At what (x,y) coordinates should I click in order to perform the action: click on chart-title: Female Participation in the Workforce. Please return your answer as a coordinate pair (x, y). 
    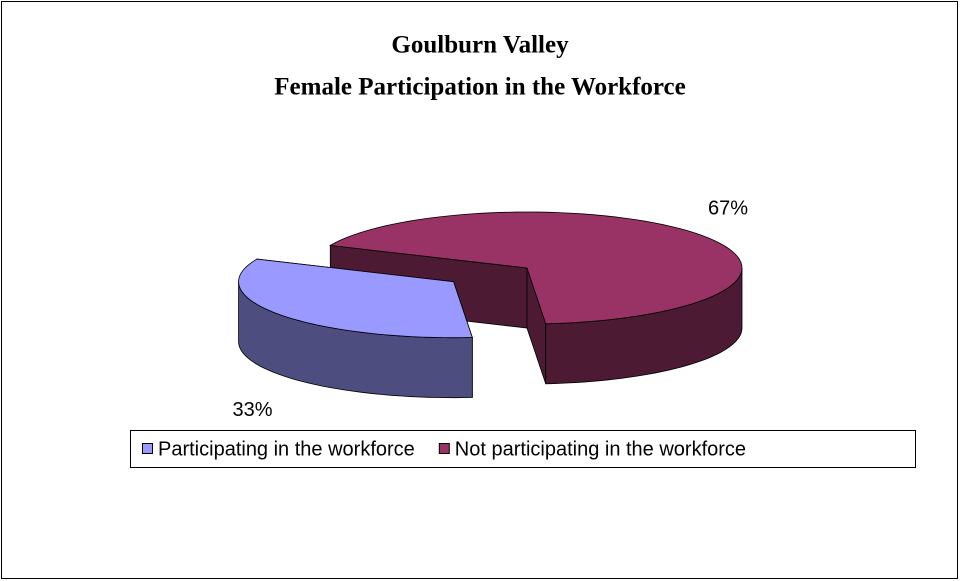
    Looking at the image, I should click on (480, 87).